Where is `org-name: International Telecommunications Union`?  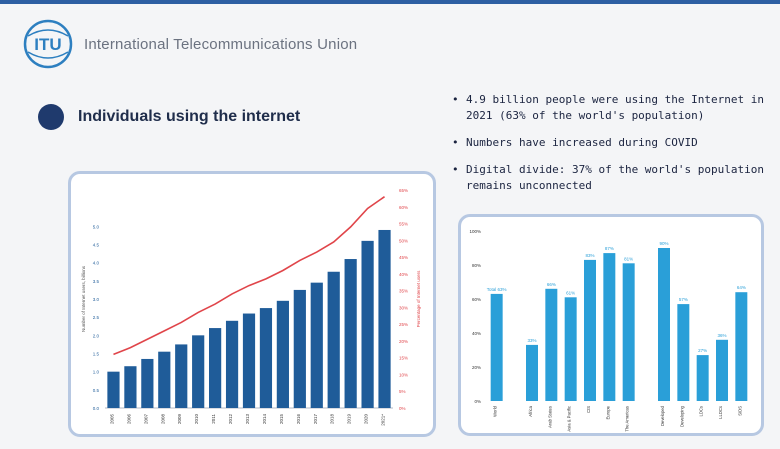 org-name: International Telecommunications Union is located at coordinates (221, 44).